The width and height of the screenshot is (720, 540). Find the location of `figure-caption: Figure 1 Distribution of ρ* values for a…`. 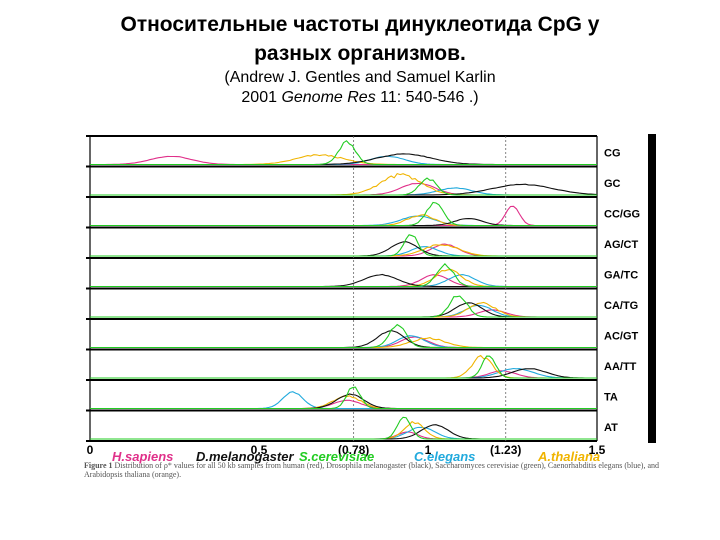

figure-caption: Figure 1 Distribution of ρ* values for a… is located at coordinates (374, 474).